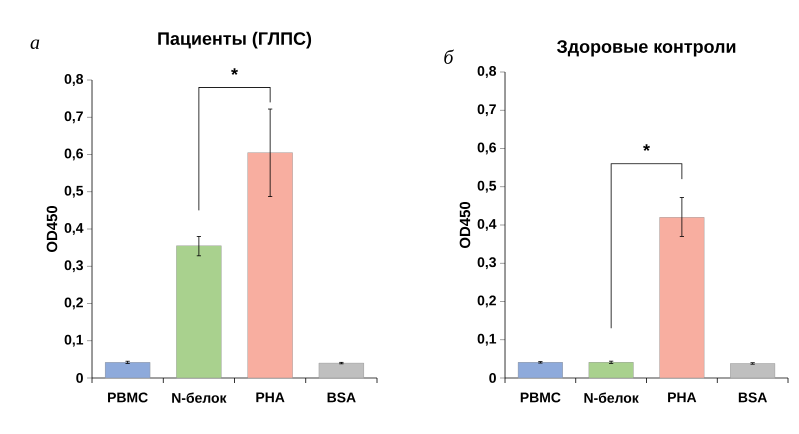  What do you see at coordinates (35, 44) in the screenshot?
I see `text: а` at bounding box center [35, 44].